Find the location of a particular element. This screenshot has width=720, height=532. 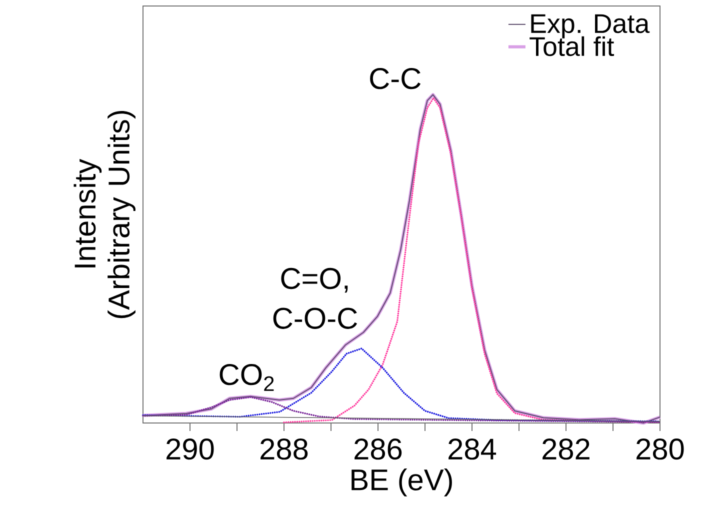

y-axis-title: Intensity (Arbitrary Units) is located at coordinates (105, 214).